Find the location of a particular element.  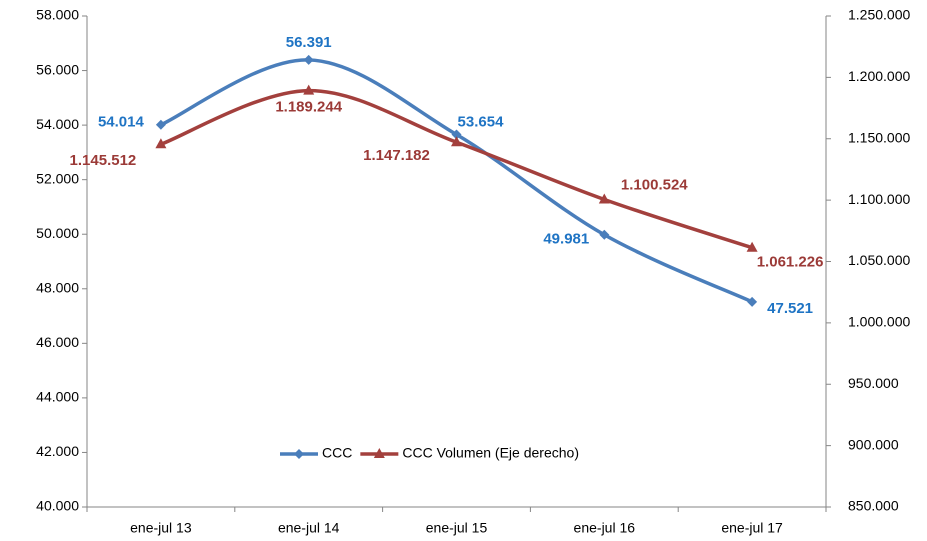

y-tick-label: 40.000 is located at coordinates (57, 506).